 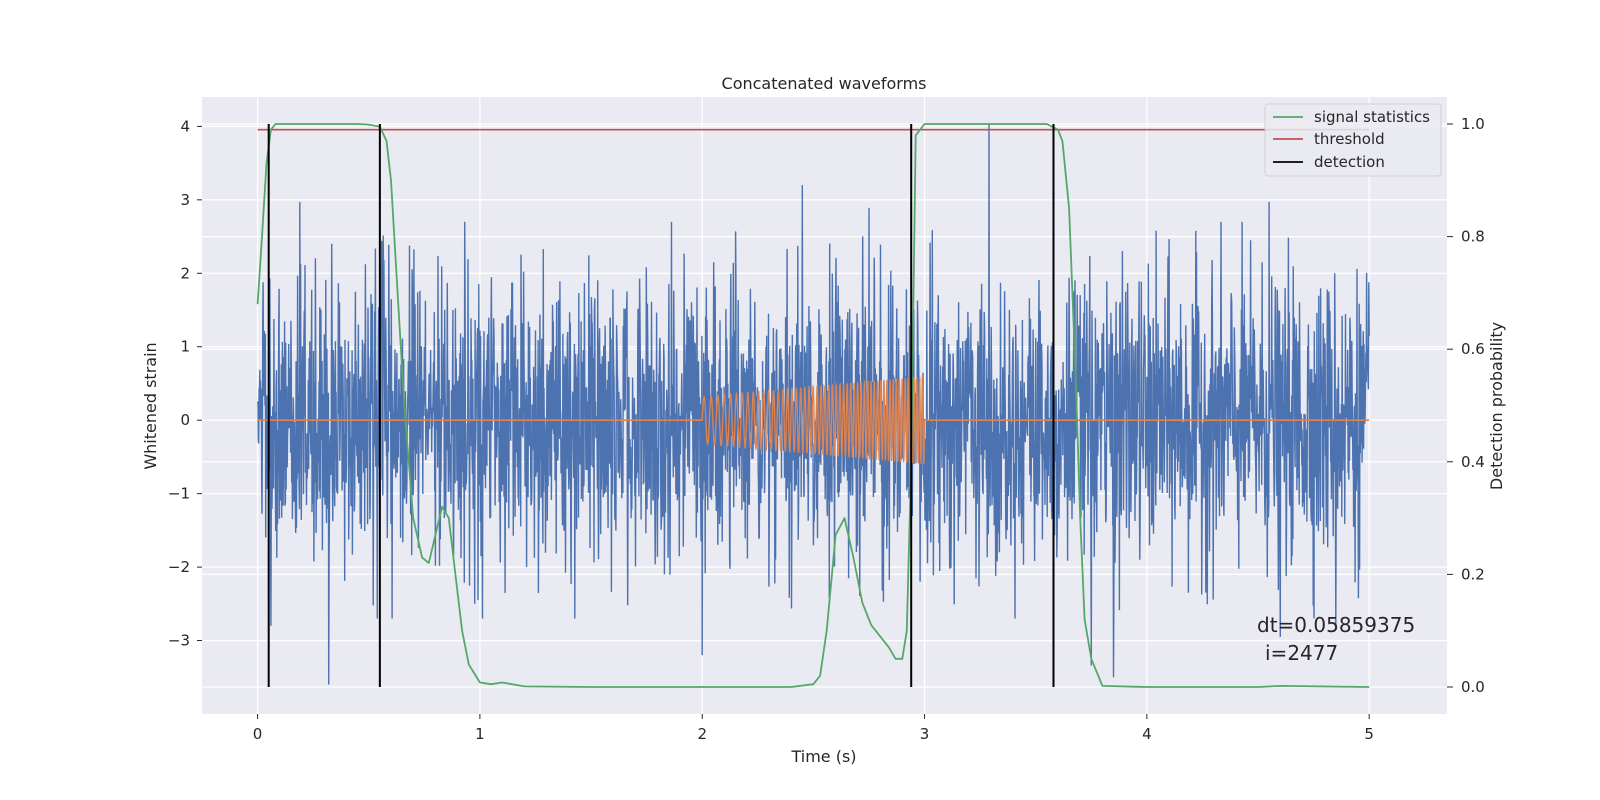 What do you see at coordinates (1301, 653) in the screenshot?
I see `annotation-i: i=2477` at bounding box center [1301, 653].